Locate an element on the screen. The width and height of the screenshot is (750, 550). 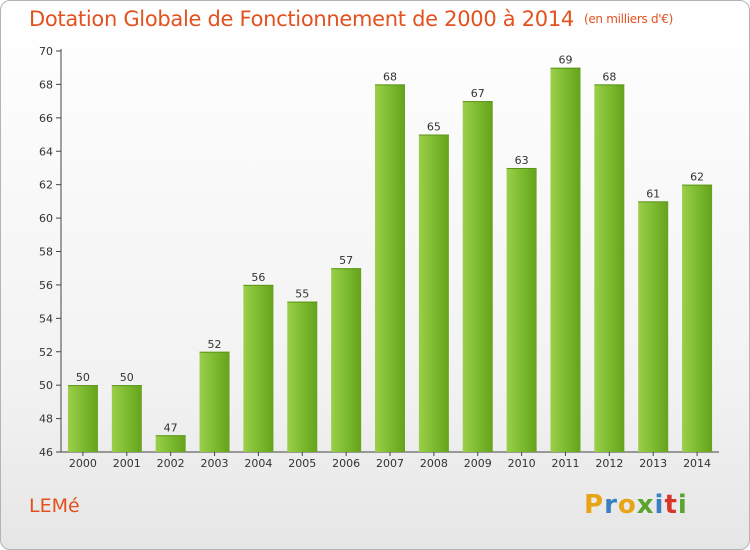
unit-label: (en milliers d'€) is located at coordinates (628, 19).